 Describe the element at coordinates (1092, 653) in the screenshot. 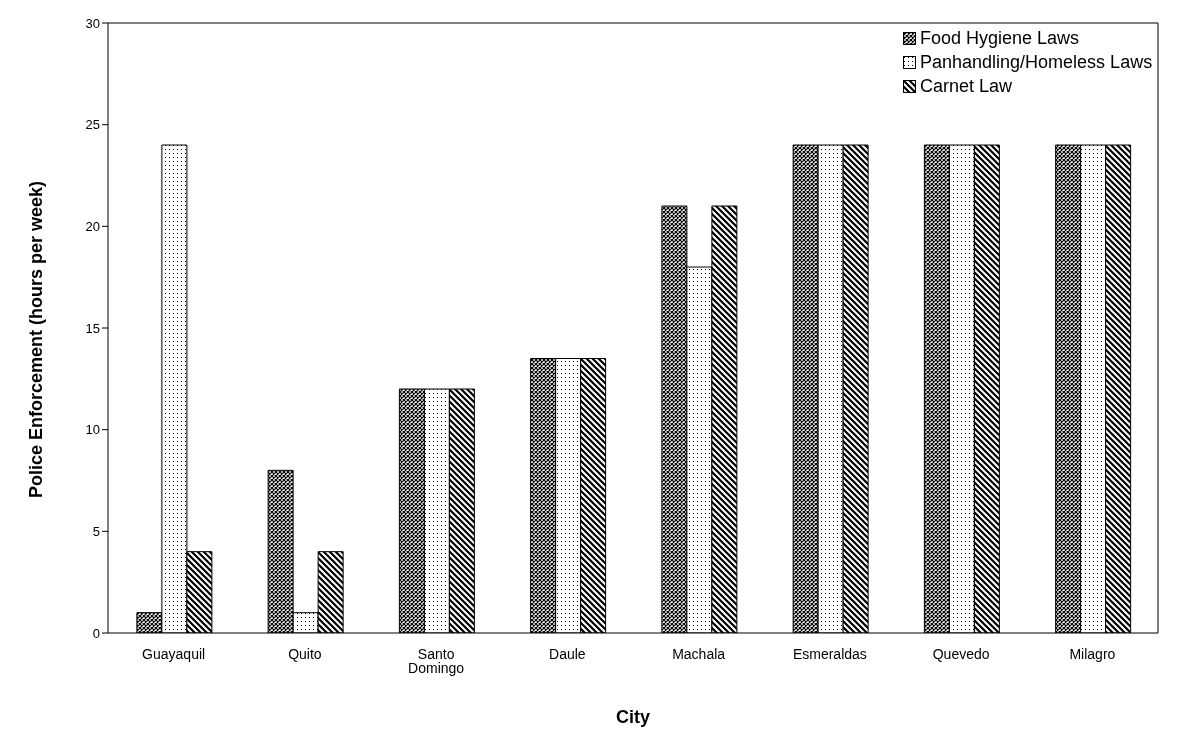

I see `x-tick-label: Milagro` at that location.